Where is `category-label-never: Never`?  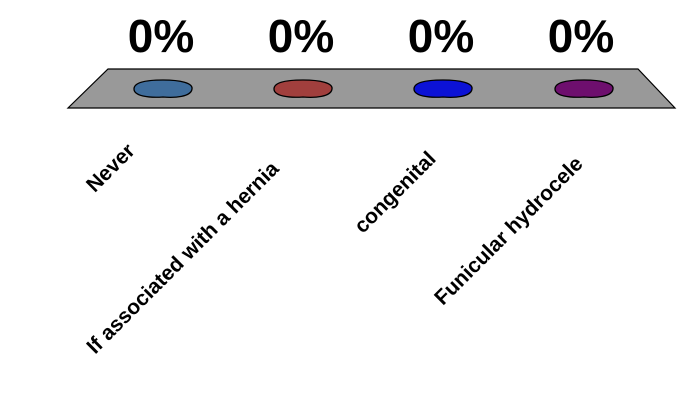 category-label-never: Never is located at coordinates (111, 168).